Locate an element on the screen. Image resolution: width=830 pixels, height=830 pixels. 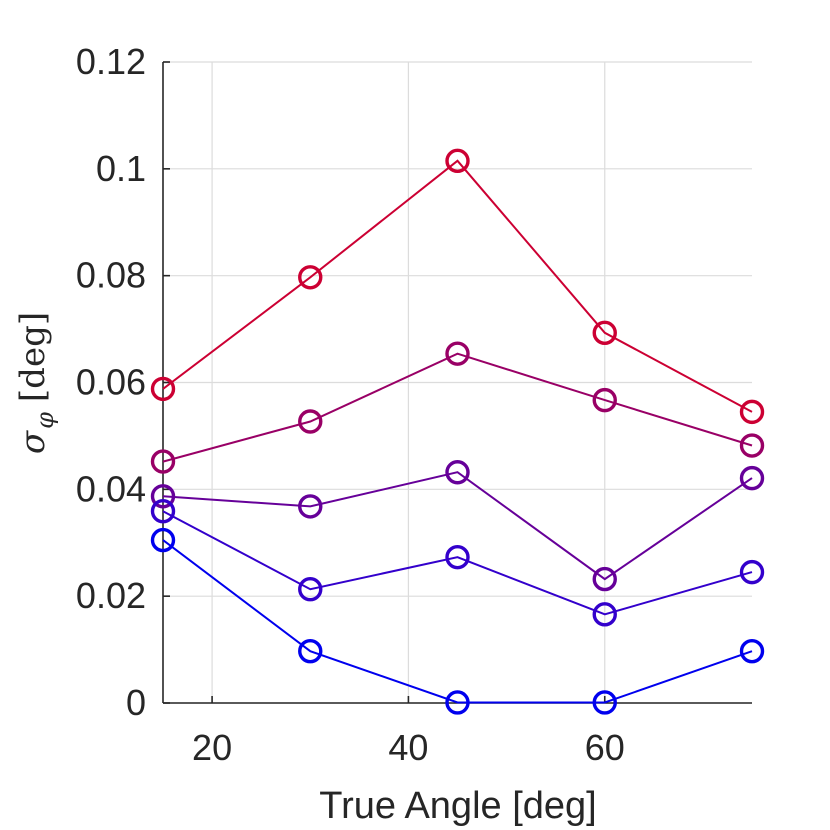
y-tick-label: 0.1 is located at coordinates (121, 168).